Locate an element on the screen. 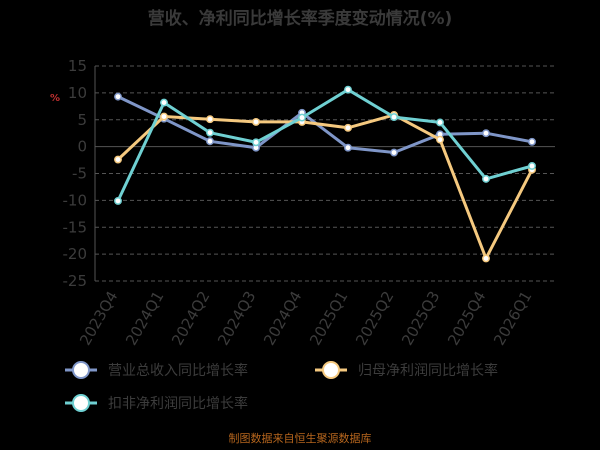  legend-item-2: 归母净利润同比增长率 is located at coordinates (406, 370).